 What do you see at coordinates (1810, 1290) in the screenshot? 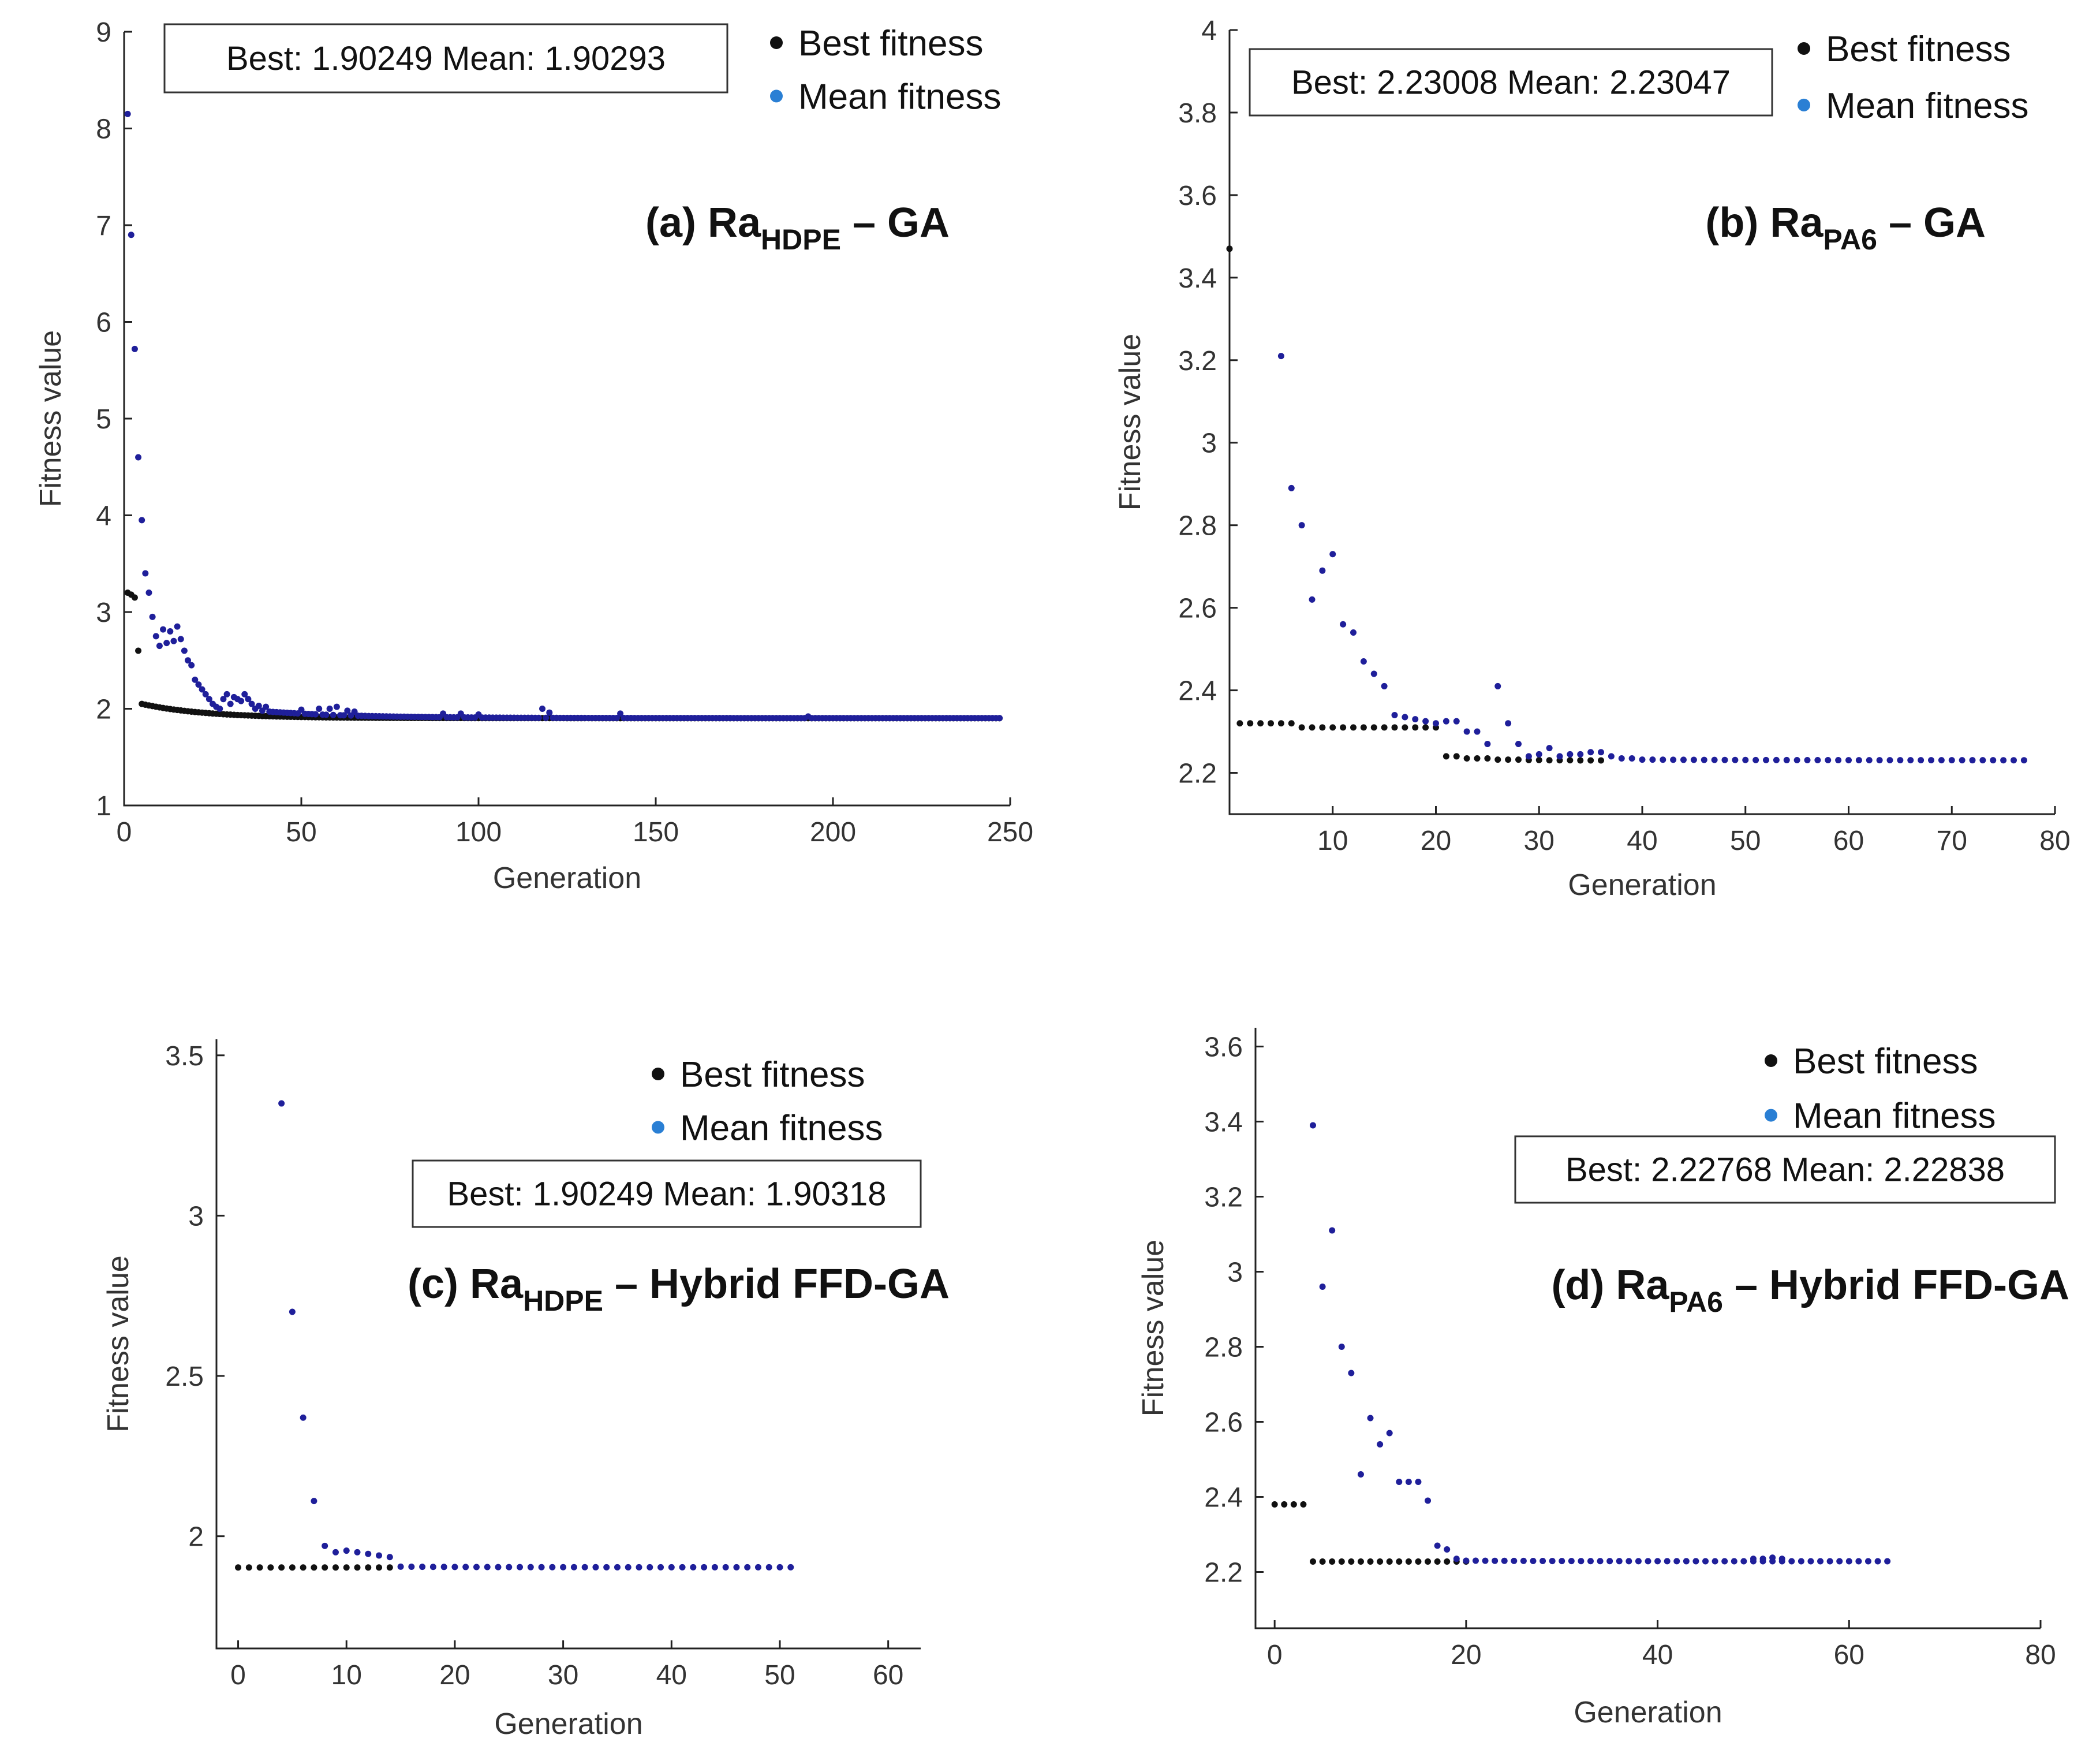
I see `panel-title: (d) RaPA6 – Hybrid FFD-GA` at bounding box center [1810, 1290].